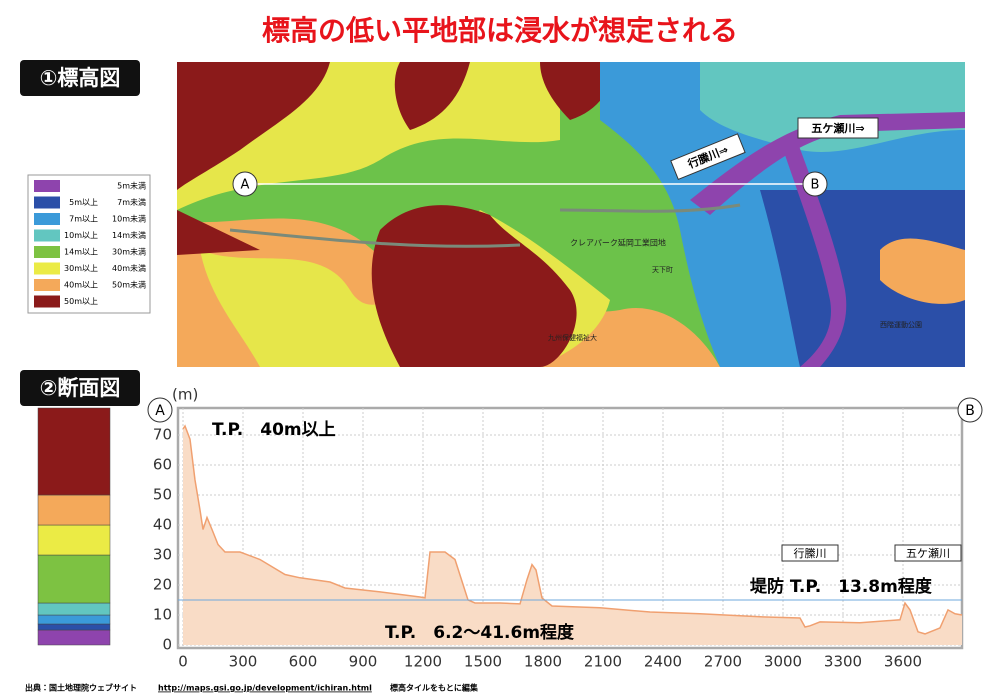  I want to click on y-tick-label: 0, so click(167, 645).